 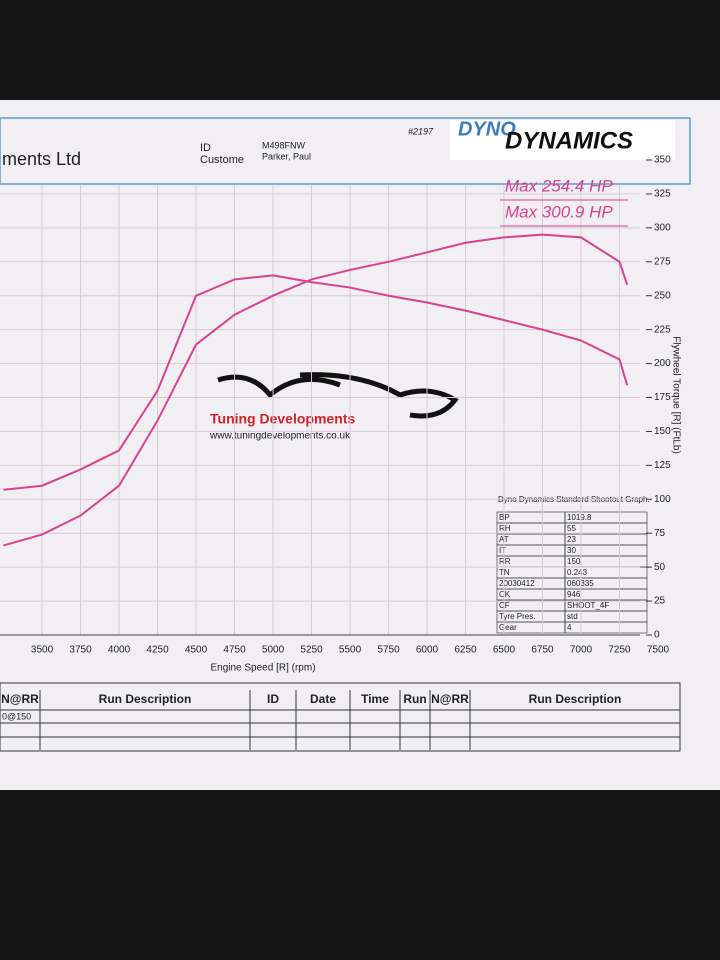 What do you see at coordinates (427, 650) in the screenshot?
I see `x-tick-label: 6000` at bounding box center [427, 650].